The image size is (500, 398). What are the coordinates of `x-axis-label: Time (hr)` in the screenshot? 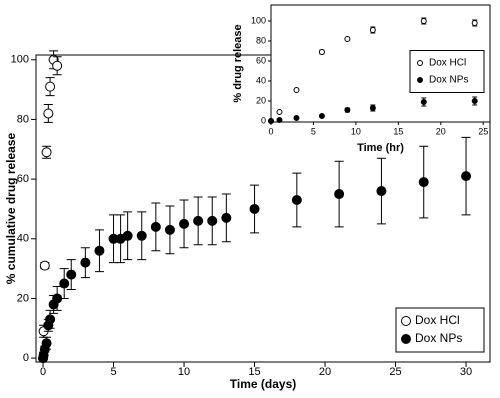 It's located at (380, 148).